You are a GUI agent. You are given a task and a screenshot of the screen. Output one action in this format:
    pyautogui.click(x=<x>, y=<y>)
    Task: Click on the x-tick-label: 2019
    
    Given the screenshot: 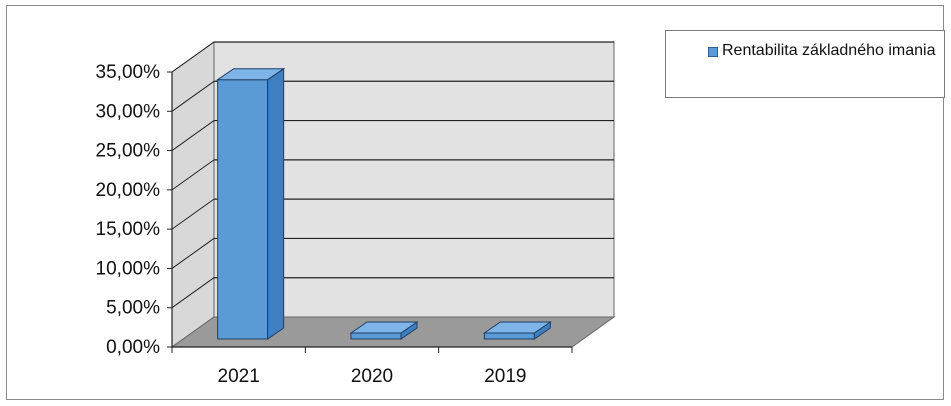 What is the action you would take?
    pyautogui.click(x=505, y=376)
    